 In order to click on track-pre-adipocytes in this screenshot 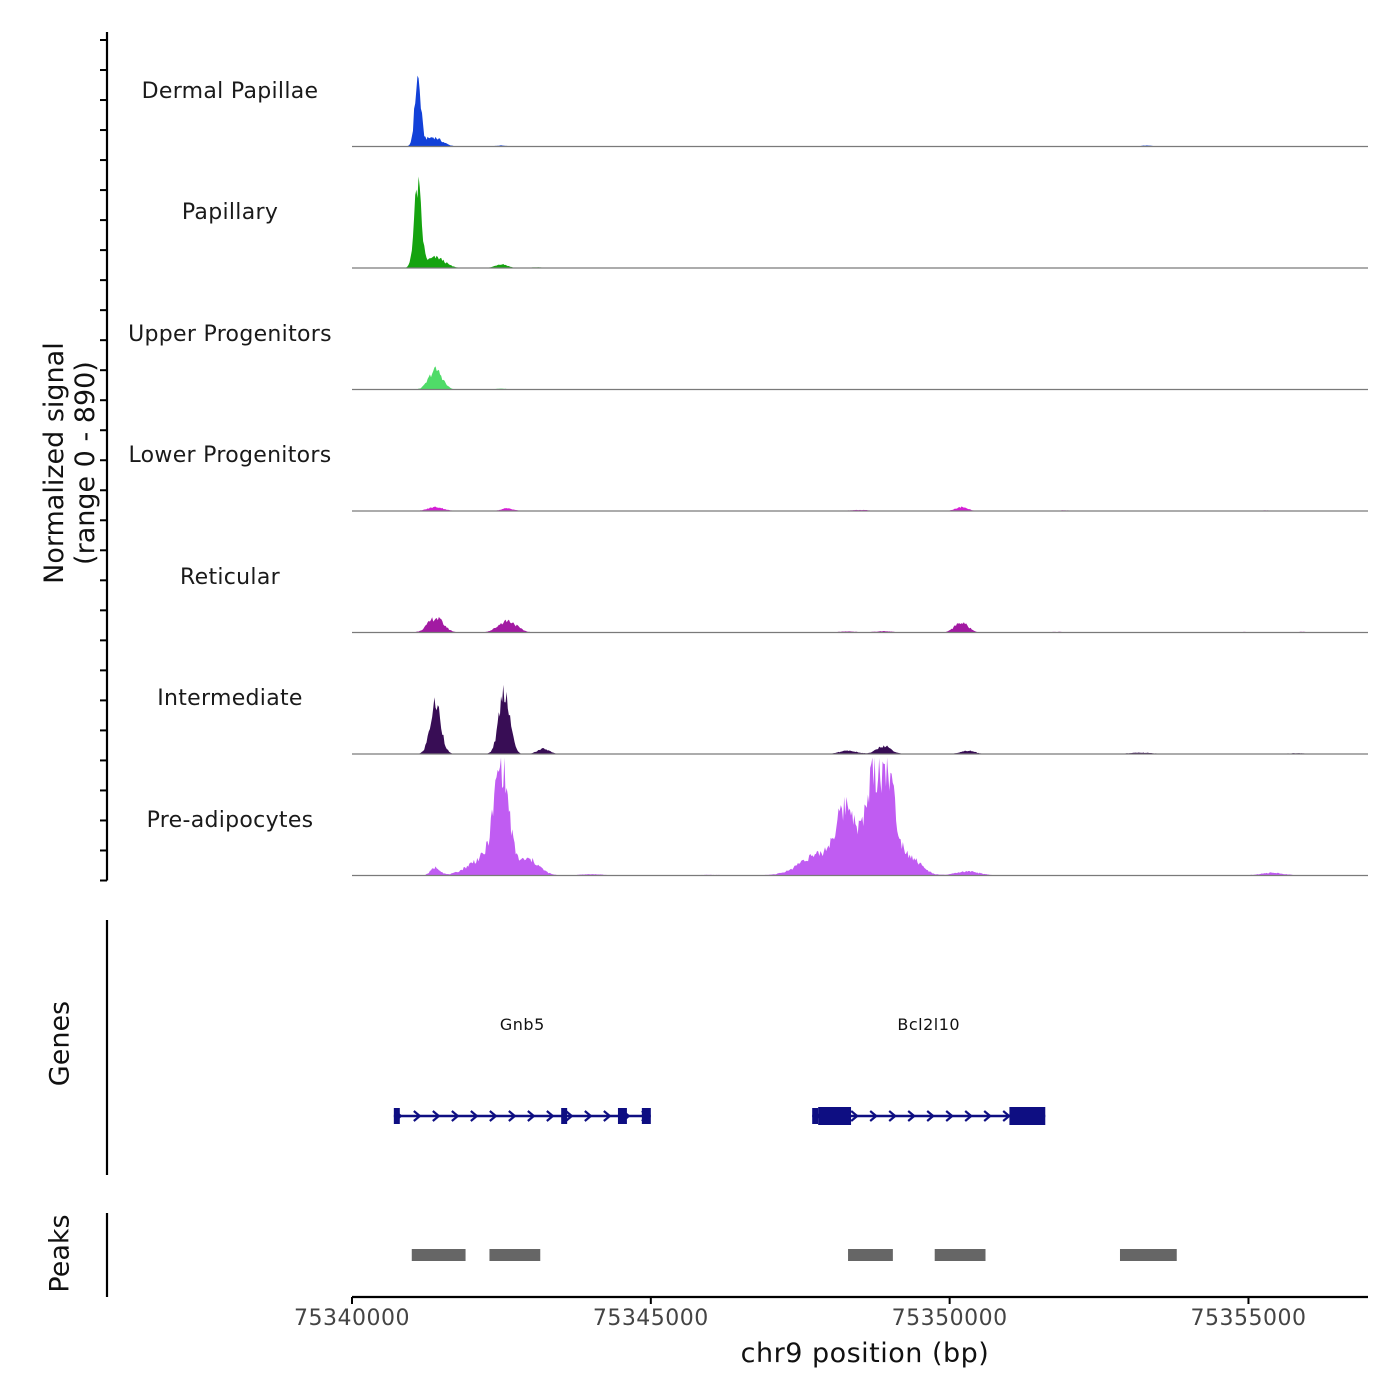, I will do `click(860, 817)`.